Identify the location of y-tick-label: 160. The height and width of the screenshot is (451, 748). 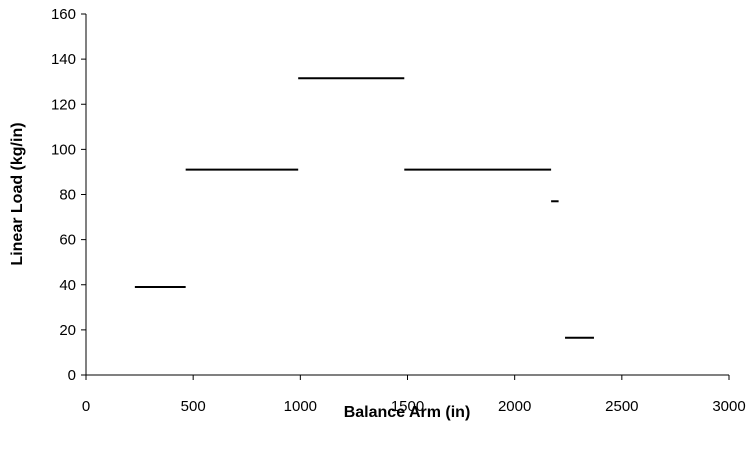
(63, 14).